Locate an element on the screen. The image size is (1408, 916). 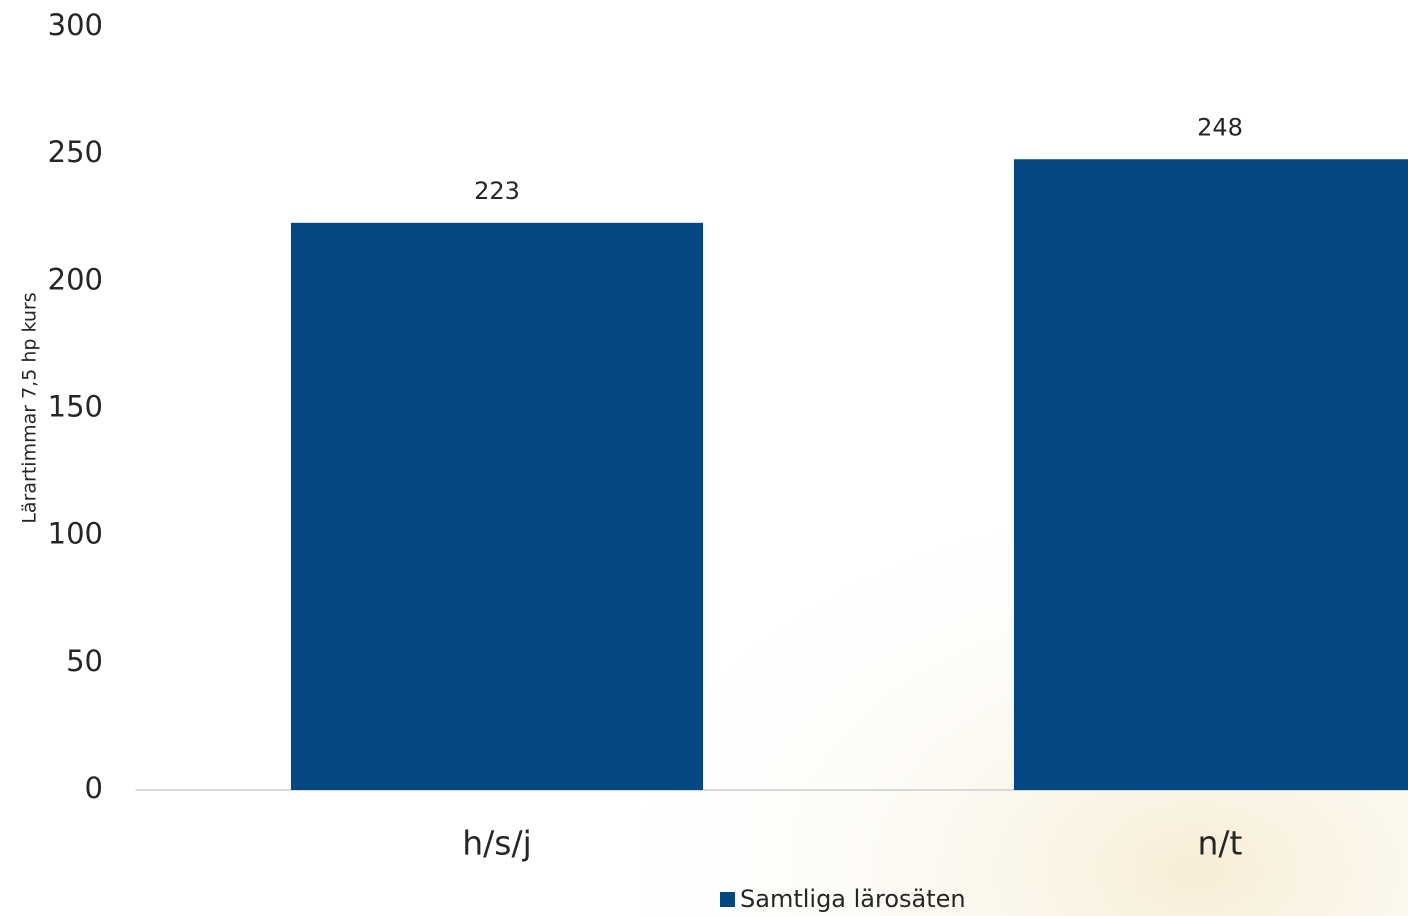
x-tick-label: h/s/j is located at coordinates (497, 843).